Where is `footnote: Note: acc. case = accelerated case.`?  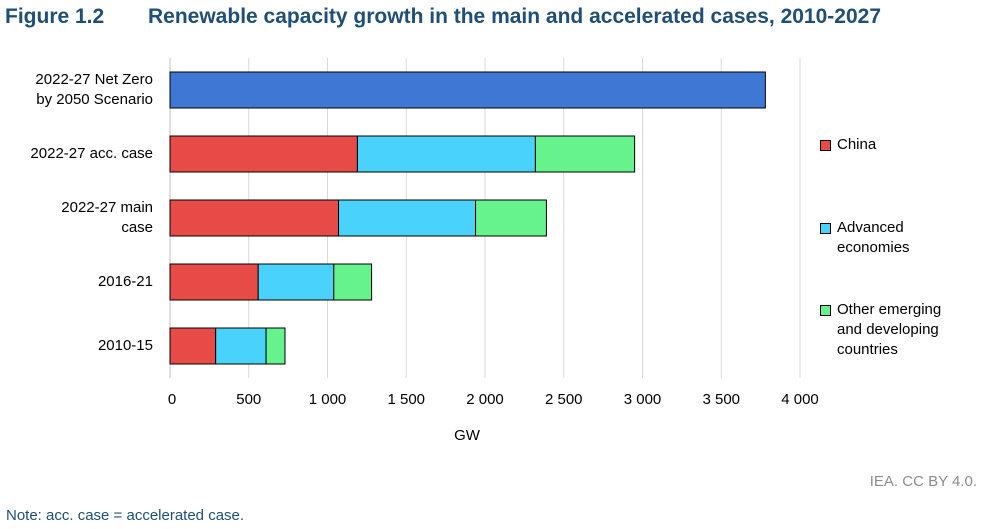 footnote: Note: acc. case = accelerated case. is located at coordinates (125, 515).